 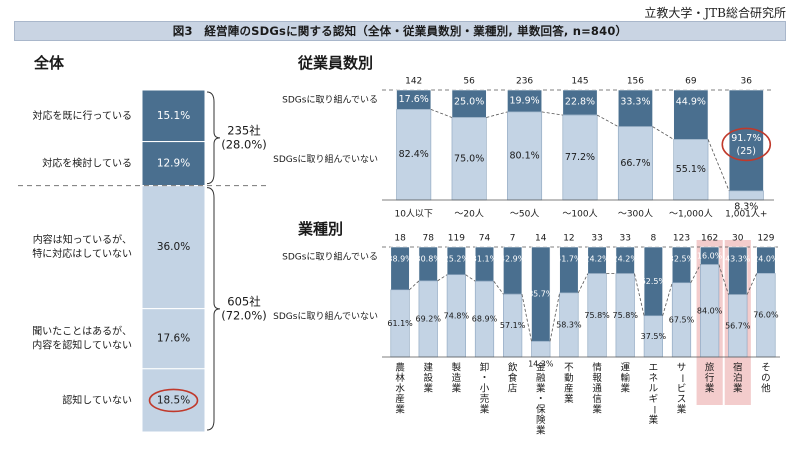 What do you see at coordinates (738, 259) in the screenshot?
I see `industry-value-top-12: 43.3%` at bounding box center [738, 259].